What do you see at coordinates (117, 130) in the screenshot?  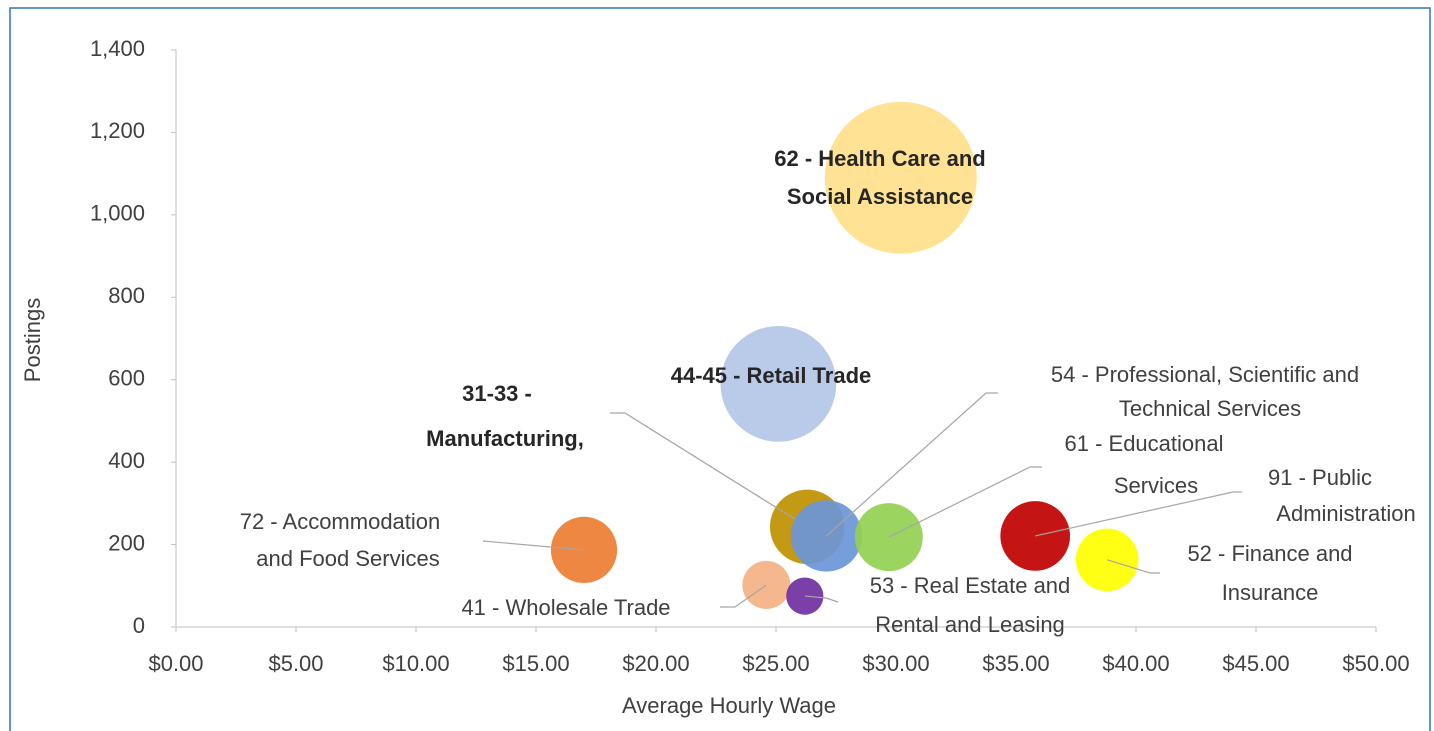 I see `y-tick-label: 1,200` at bounding box center [117, 130].